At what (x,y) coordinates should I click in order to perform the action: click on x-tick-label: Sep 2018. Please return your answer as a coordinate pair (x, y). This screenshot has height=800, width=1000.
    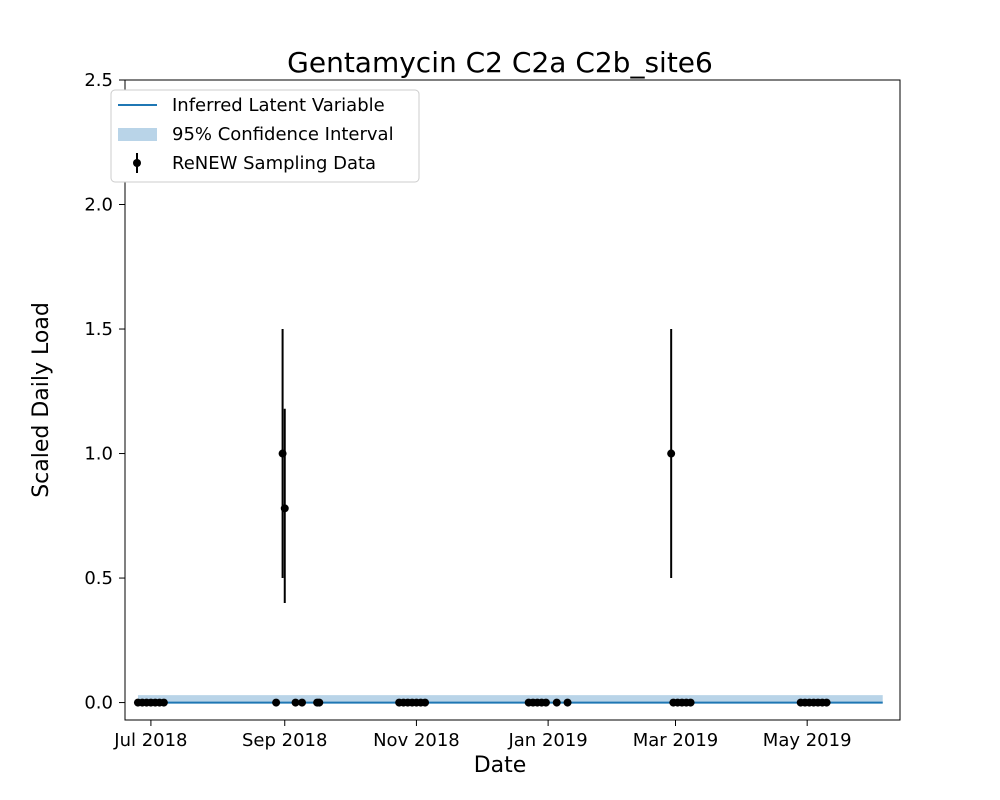
    Looking at the image, I should click on (284, 740).